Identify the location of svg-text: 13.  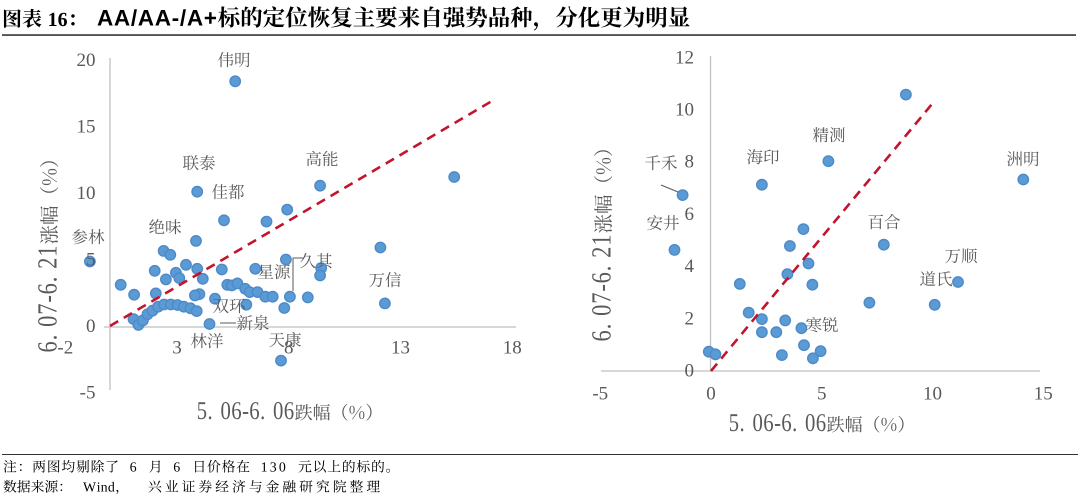
(400, 348).